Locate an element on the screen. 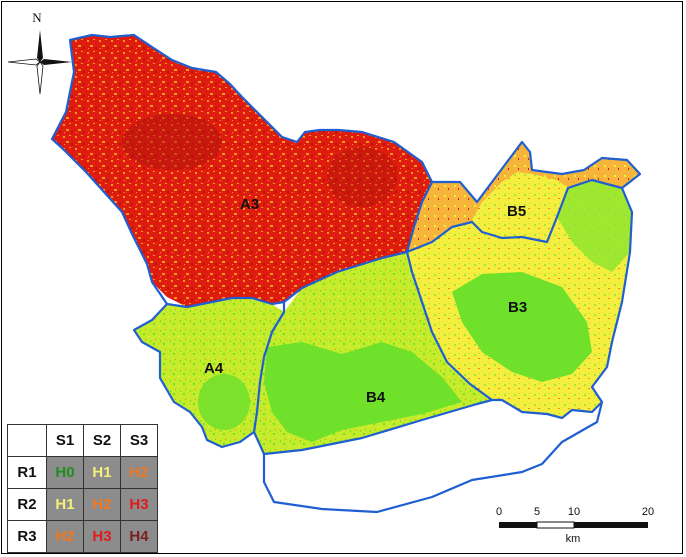  legend-row-r3: R3 H2 H3 H4 is located at coordinates (82, 536).